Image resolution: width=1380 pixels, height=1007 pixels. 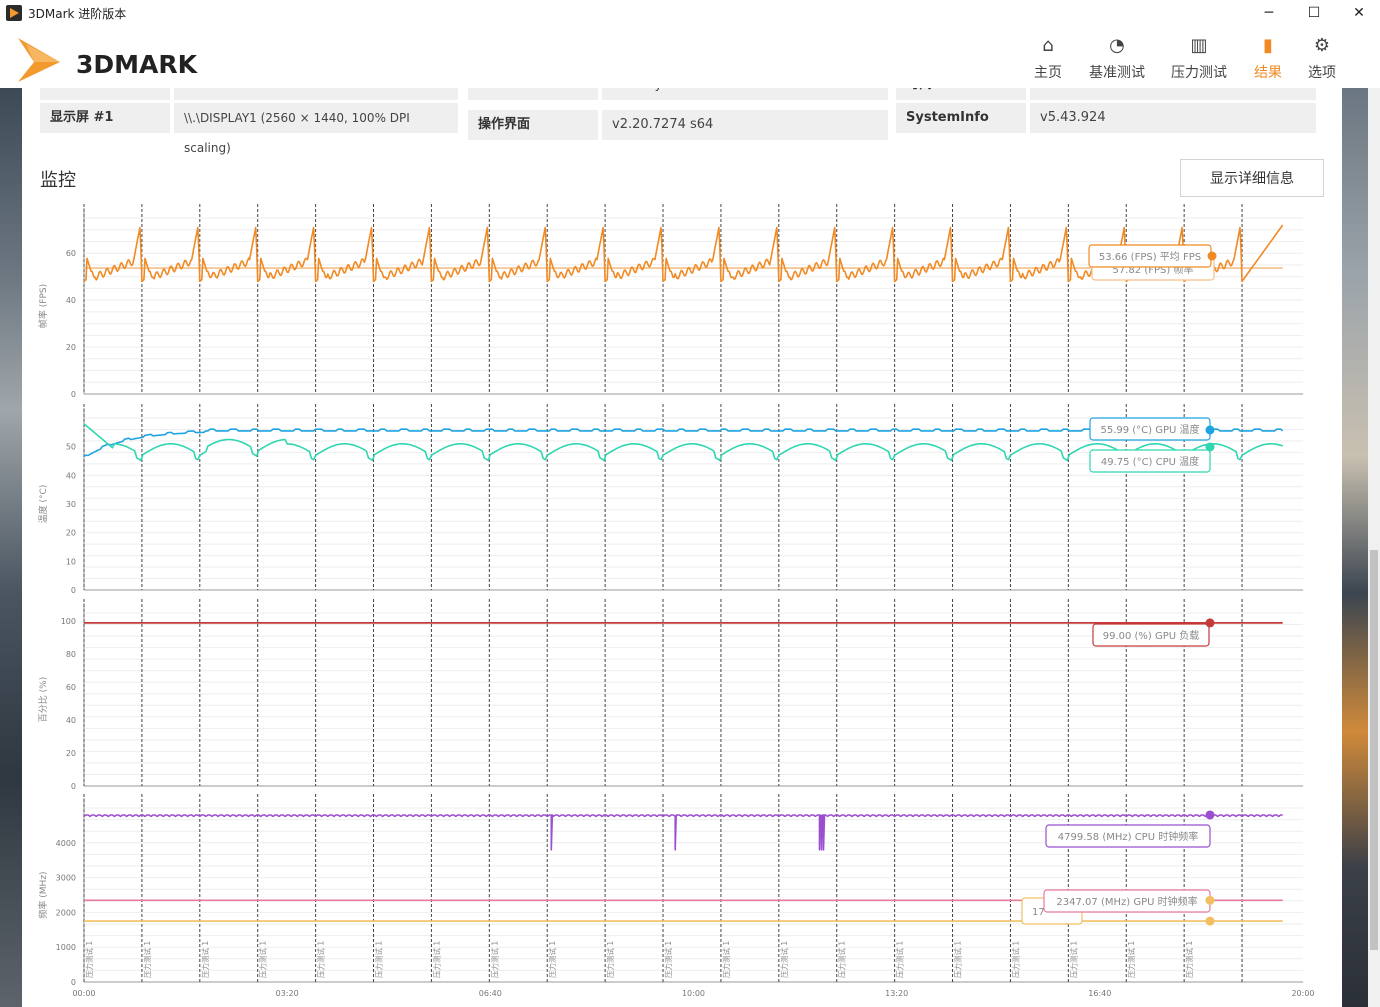 What do you see at coordinates (105, 94) in the screenshot?
I see `info-gpu-label: GPU` at bounding box center [105, 94].